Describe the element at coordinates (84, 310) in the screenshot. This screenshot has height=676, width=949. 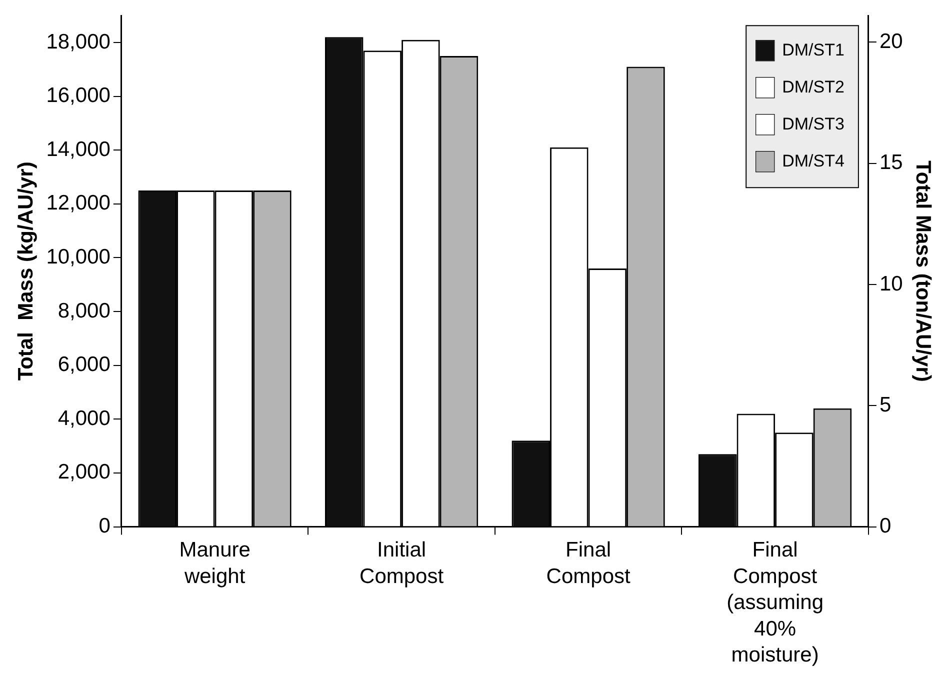
I see `y-tick-label: 8,000` at that location.